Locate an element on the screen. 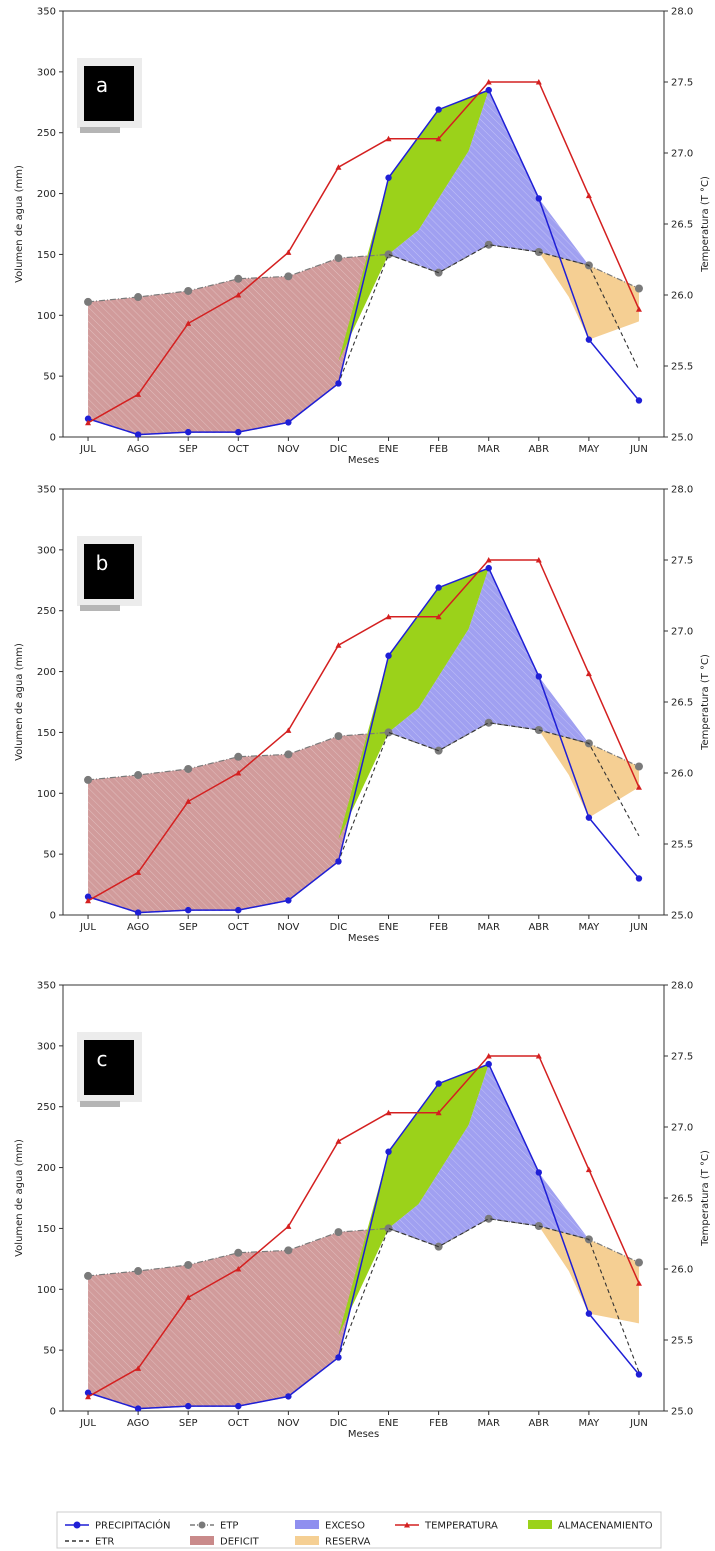  exceso-hatch is located at coordinates (488, 181).